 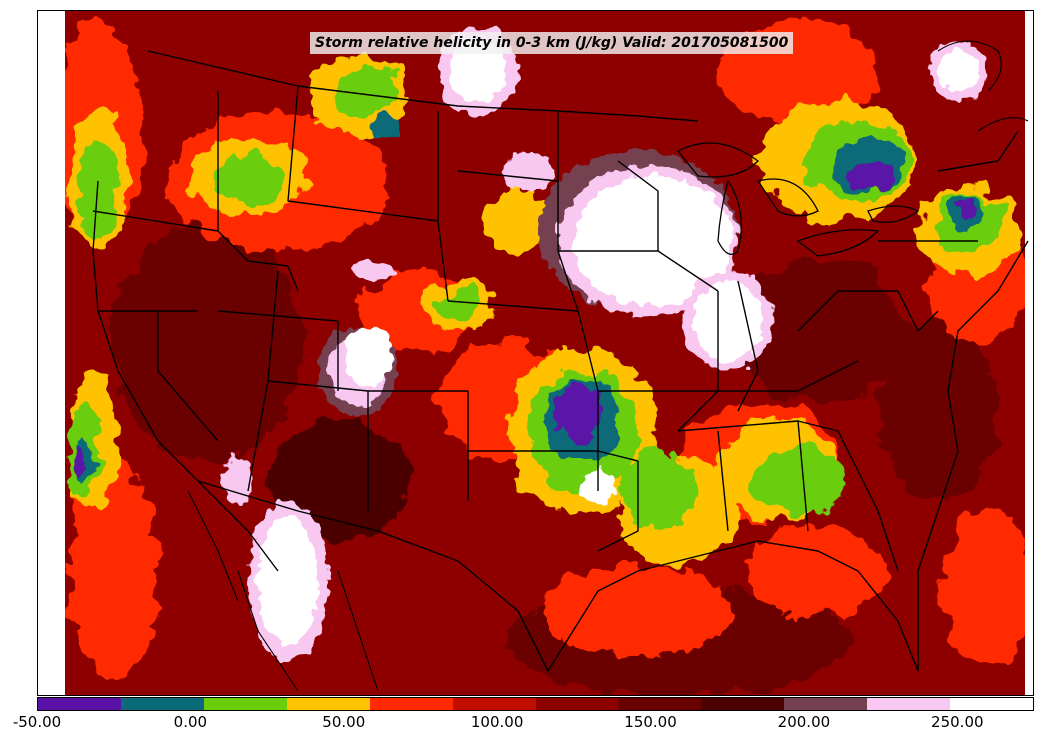 What do you see at coordinates (51, 353) in the screenshot?
I see `out-of-domain-left` at bounding box center [51, 353].